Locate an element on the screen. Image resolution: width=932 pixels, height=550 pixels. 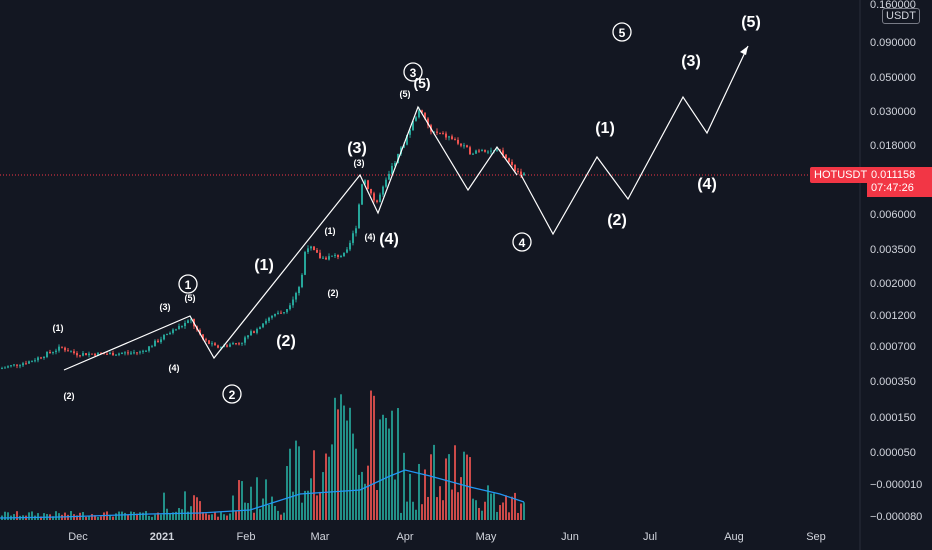
intermediate-wave-label: (2) is located at coordinates (286, 341).